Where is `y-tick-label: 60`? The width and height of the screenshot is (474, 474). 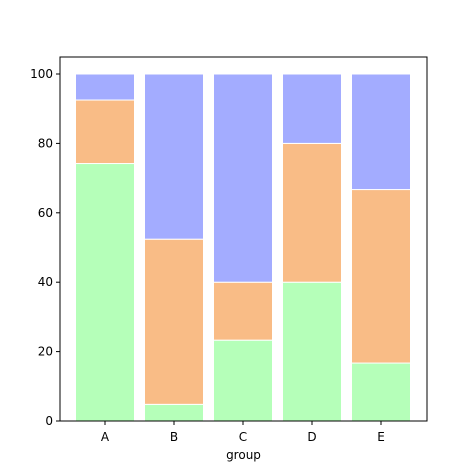 y-tick-label: 60 is located at coordinates (45, 213).